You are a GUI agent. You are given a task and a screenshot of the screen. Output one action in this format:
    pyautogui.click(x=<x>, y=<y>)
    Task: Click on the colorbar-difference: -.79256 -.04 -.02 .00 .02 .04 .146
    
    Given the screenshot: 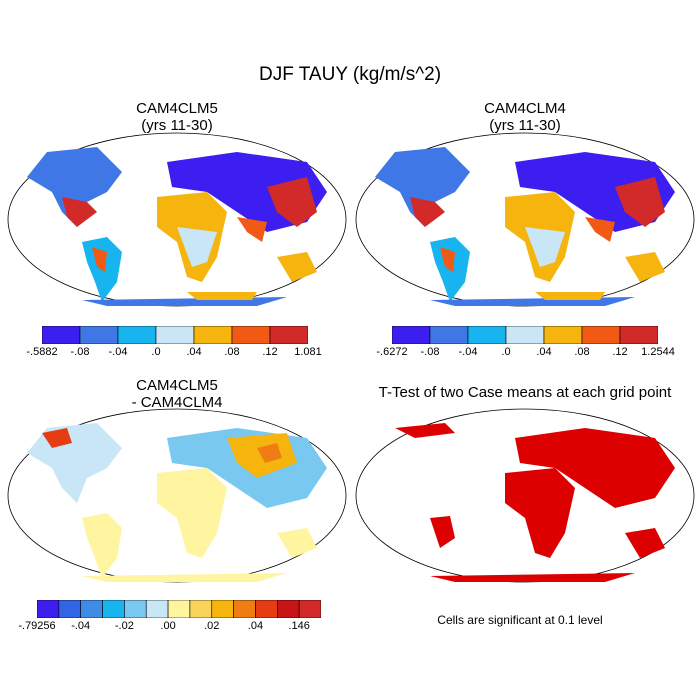 What is the action you would take?
    pyautogui.click(x=170, y=615)
    